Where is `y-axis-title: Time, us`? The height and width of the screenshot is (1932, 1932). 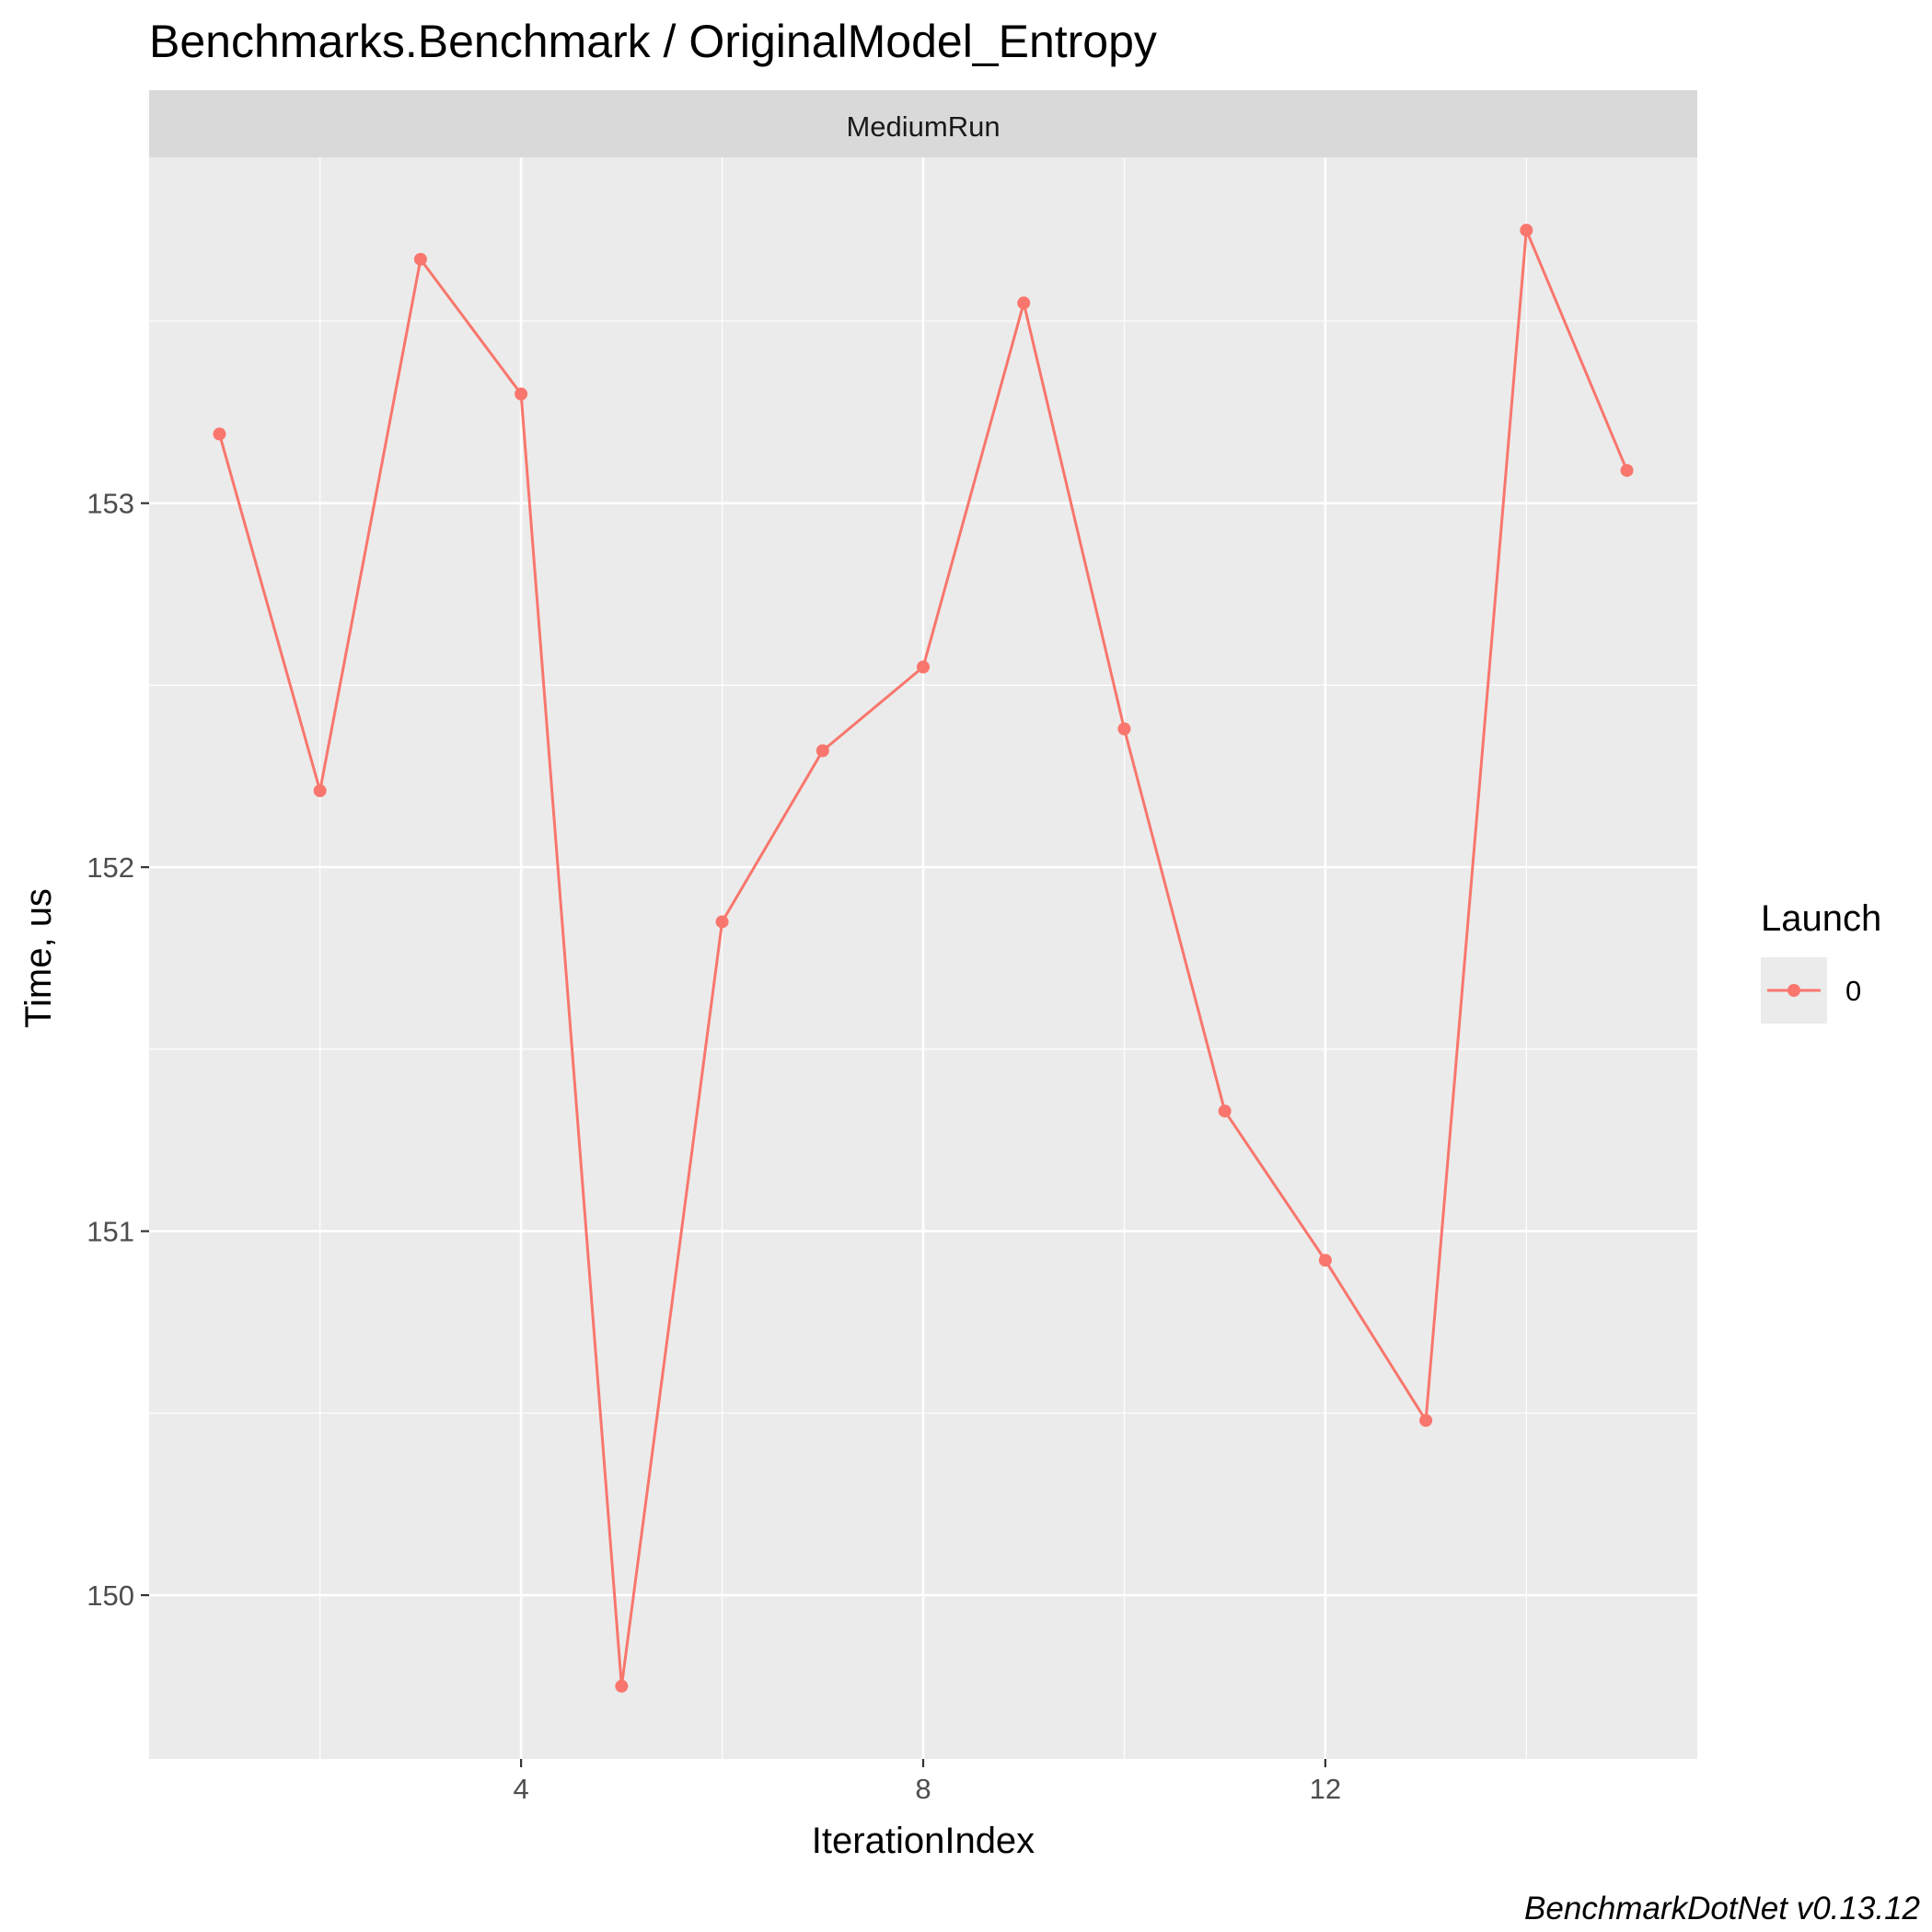 y-axis-title: Time, us is located at coordinates (38, 958).